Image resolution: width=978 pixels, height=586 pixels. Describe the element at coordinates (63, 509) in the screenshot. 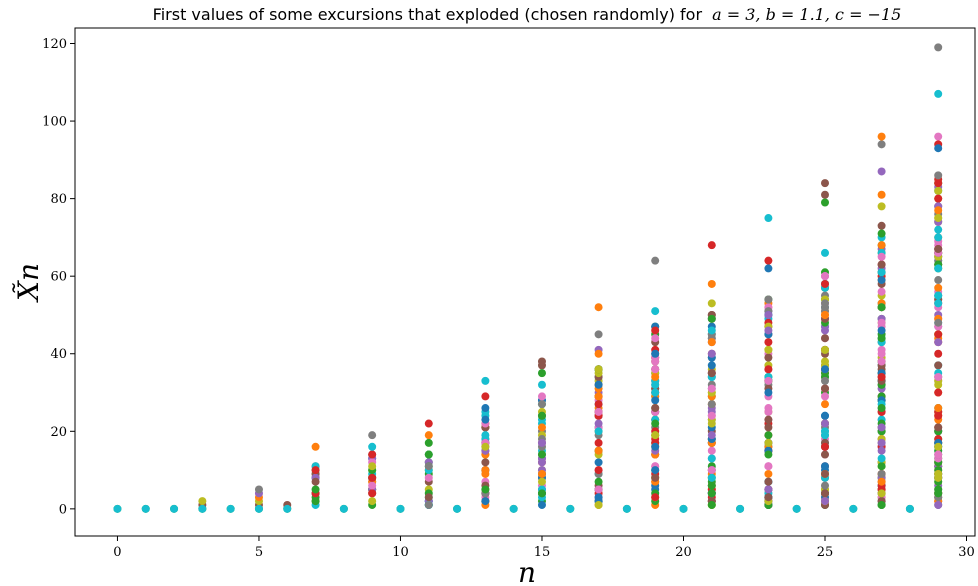

I see `y-tick-label: 0` at that location.